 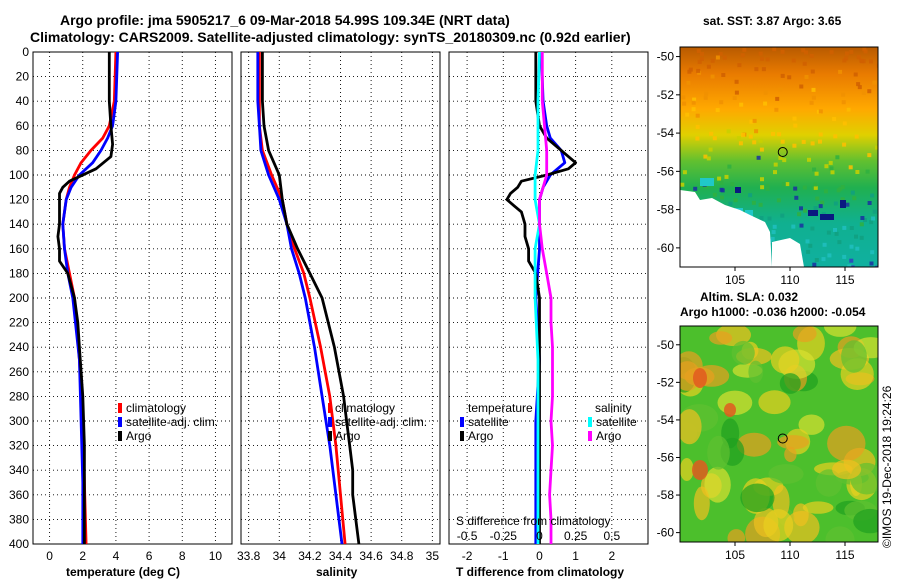 I want to click on lon-tick-label: 105, so click(x=735, y=280).